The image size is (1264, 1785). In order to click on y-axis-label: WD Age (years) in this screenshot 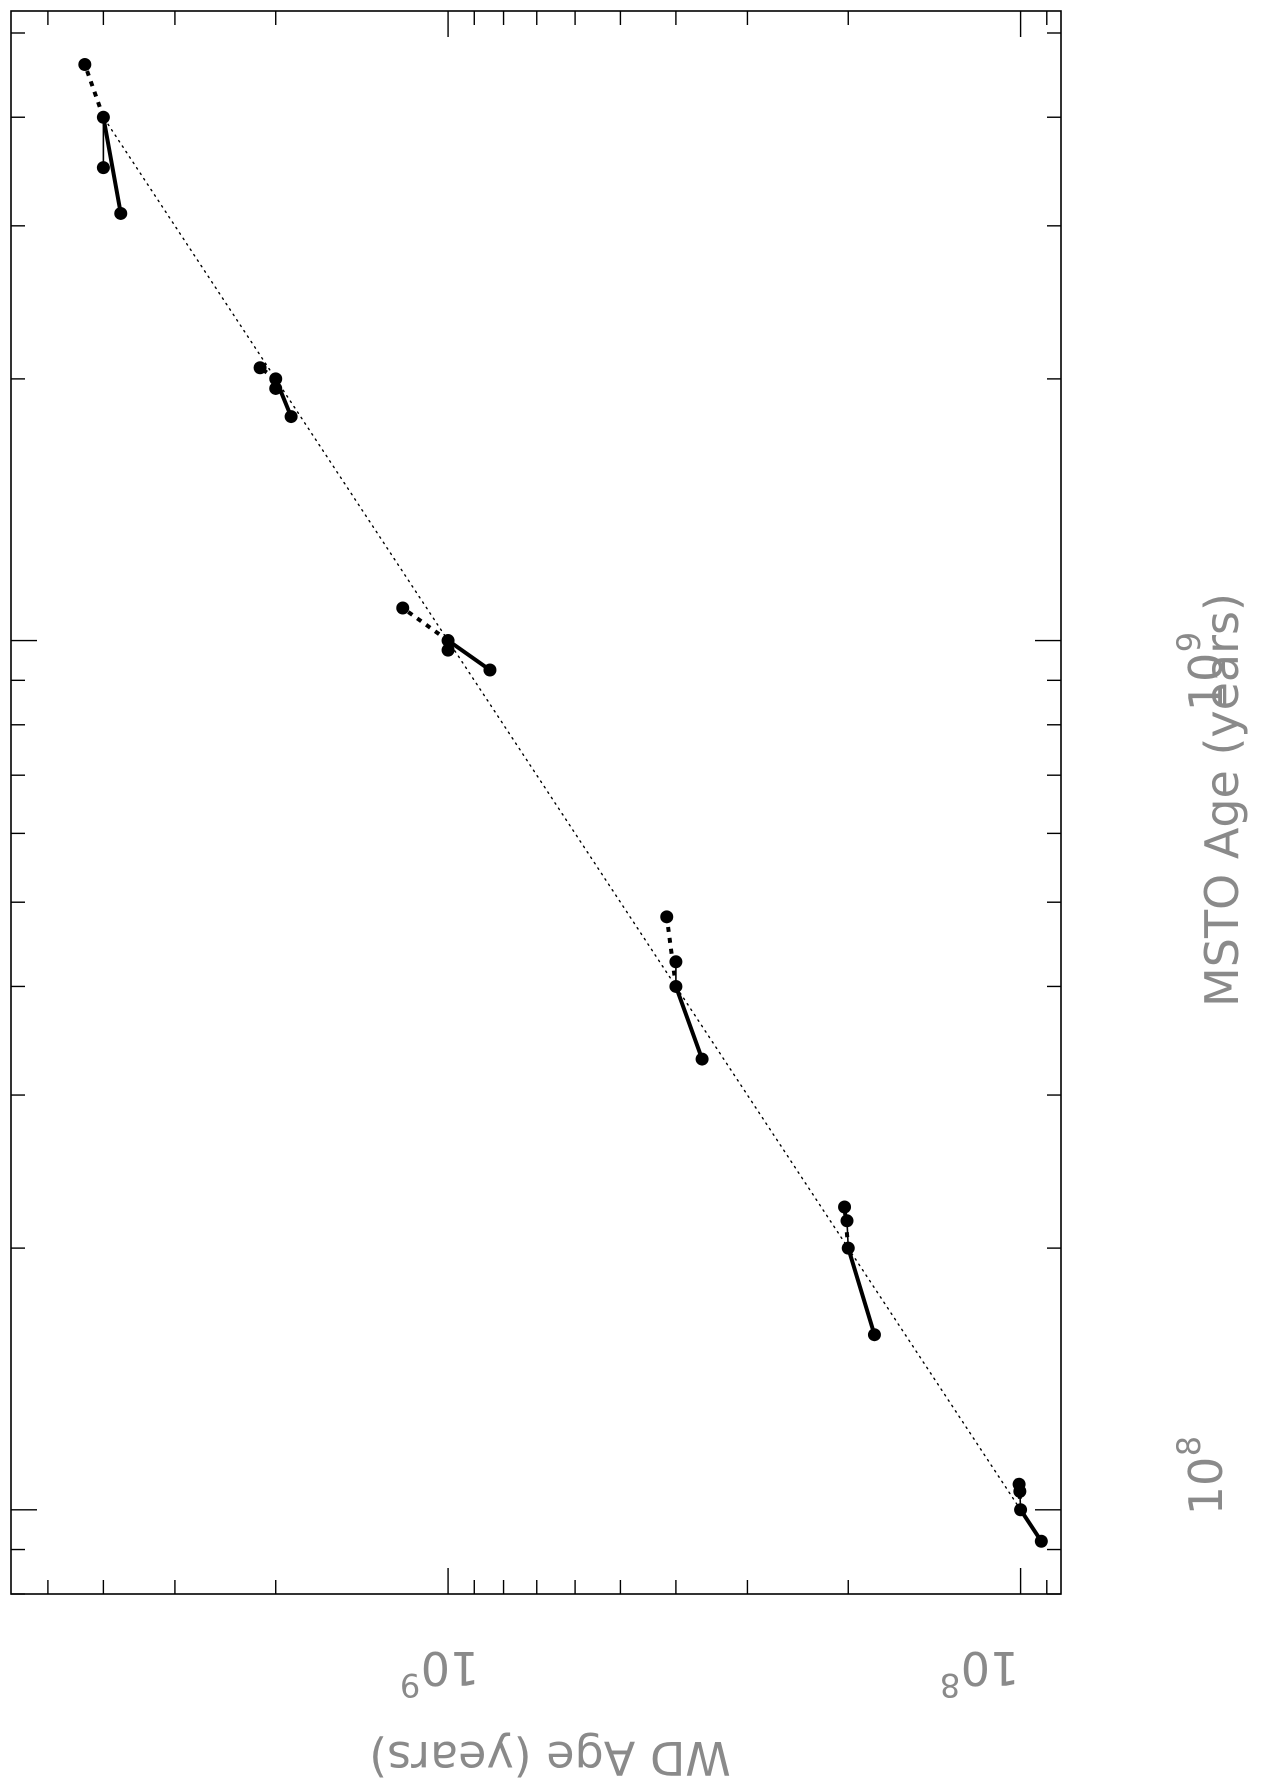, I will do `click(550, 1758)`.